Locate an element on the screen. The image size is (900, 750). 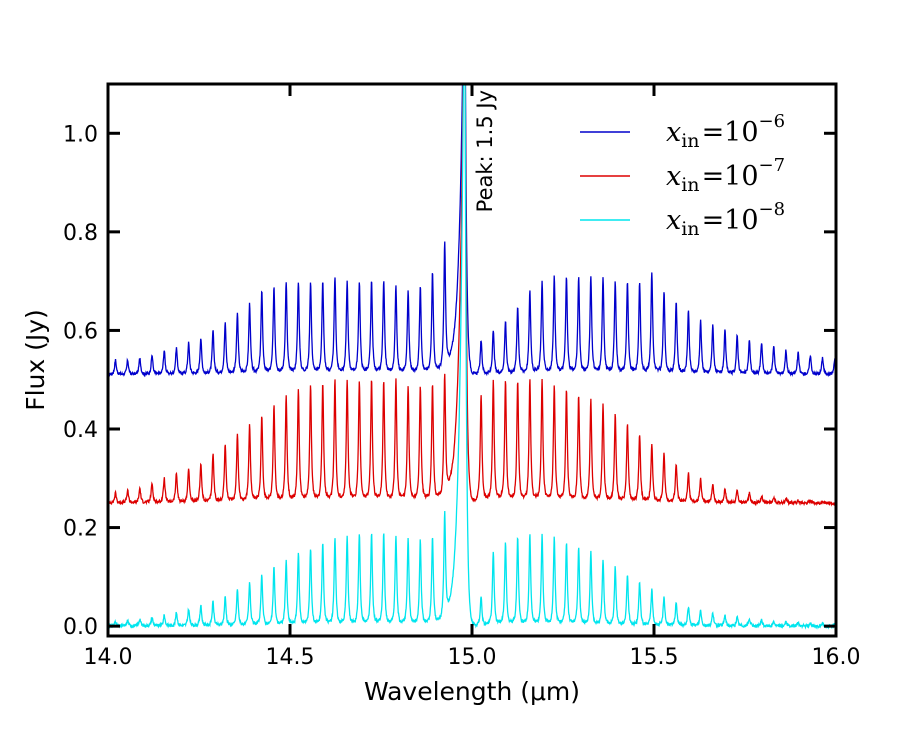
x-tick-label: 15.5 is located at coordinates (654, 657).